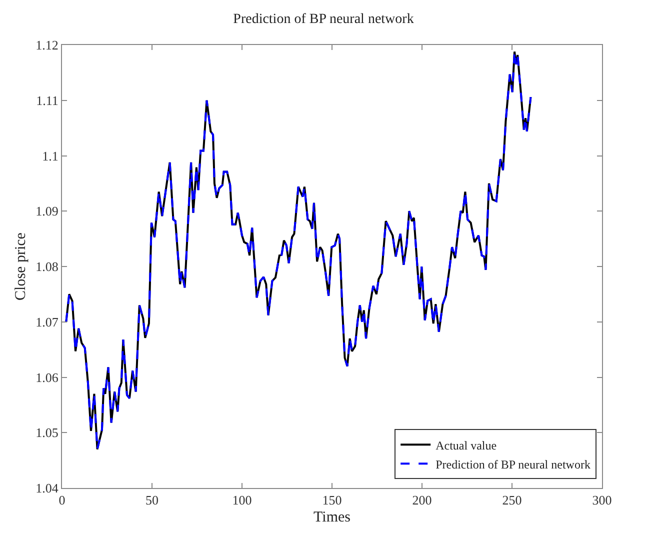 This screenshot has width=647, height=536. What do you see at coordinates (602, 500) in the screenshot?
I see `x-tick-label: 300` at bounding box center [602, 500].